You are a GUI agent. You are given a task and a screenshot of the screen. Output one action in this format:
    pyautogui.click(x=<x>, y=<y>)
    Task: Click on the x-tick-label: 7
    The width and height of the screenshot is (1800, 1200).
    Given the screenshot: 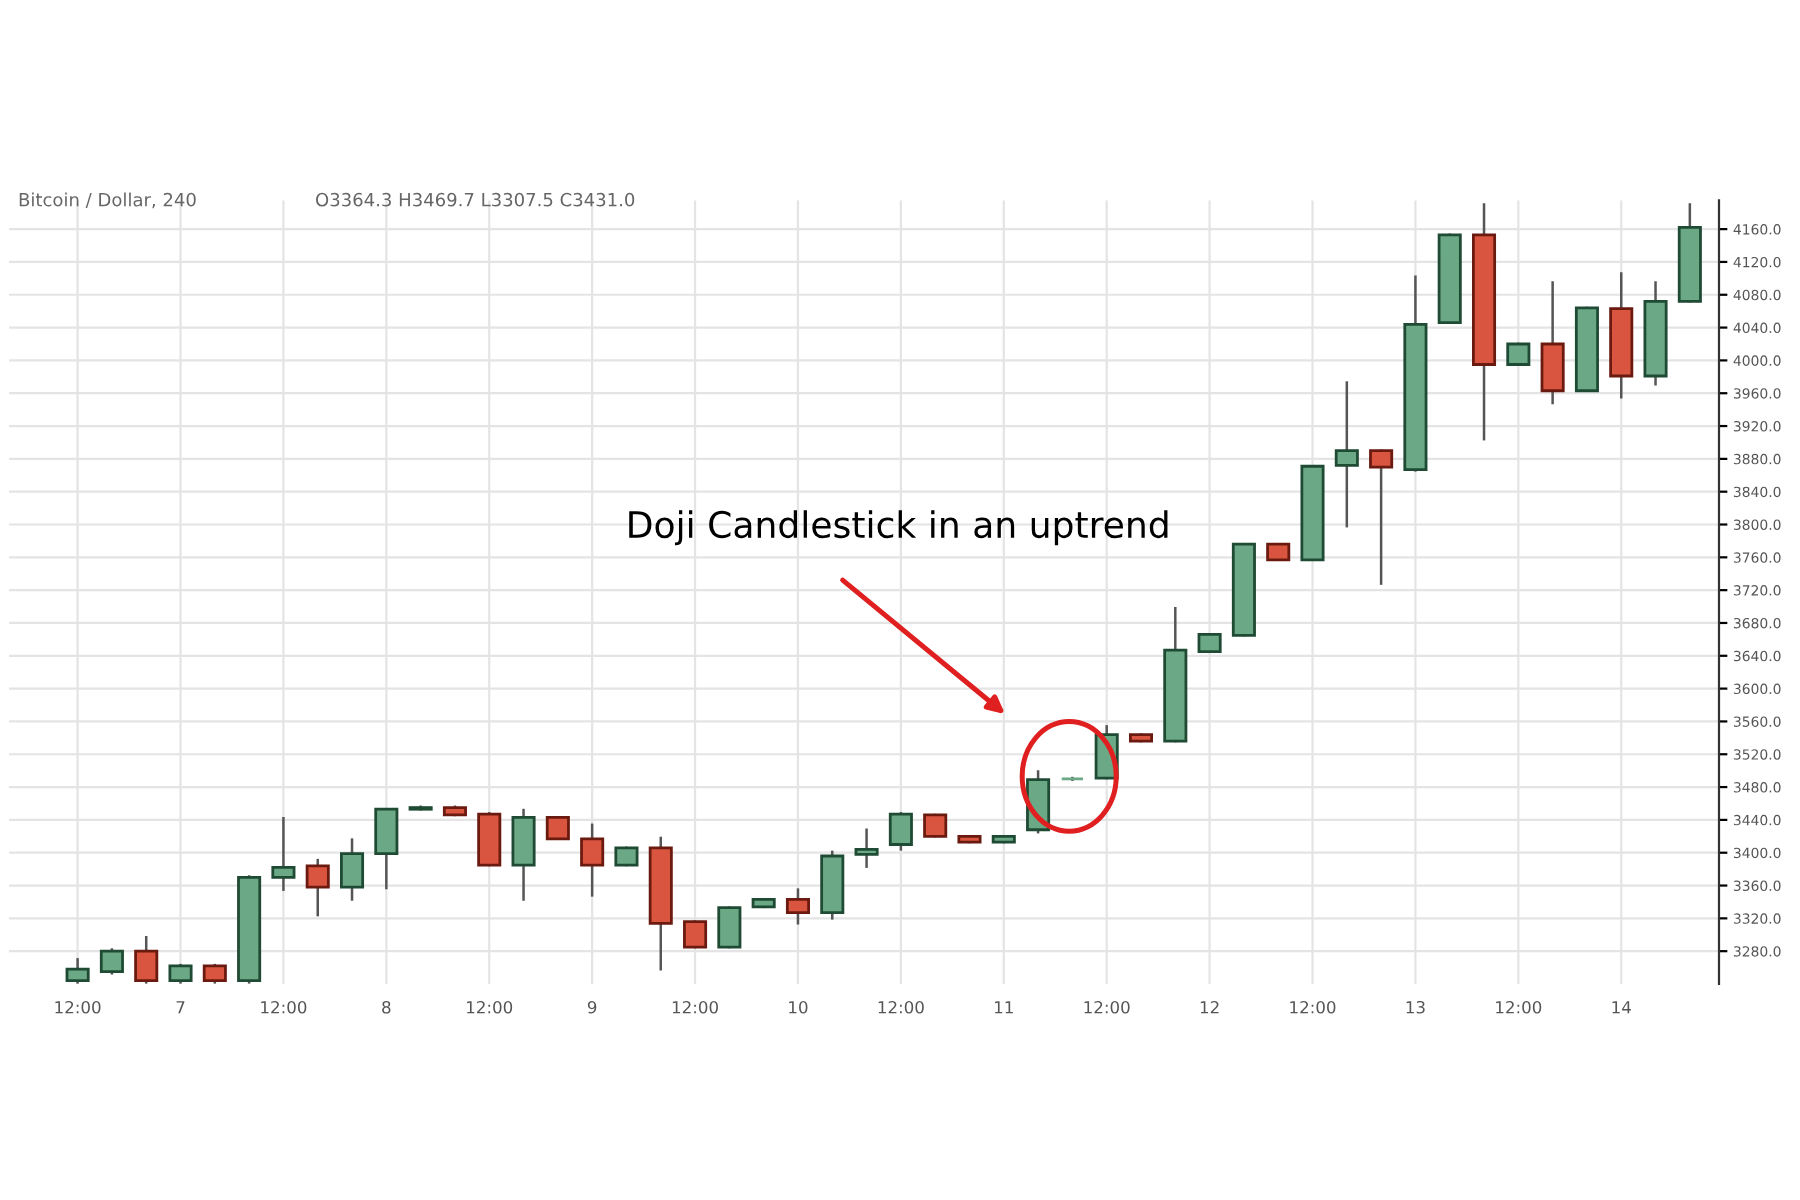 What is the action you would take?
    pyautogui.click(x=180, y=1007)
    